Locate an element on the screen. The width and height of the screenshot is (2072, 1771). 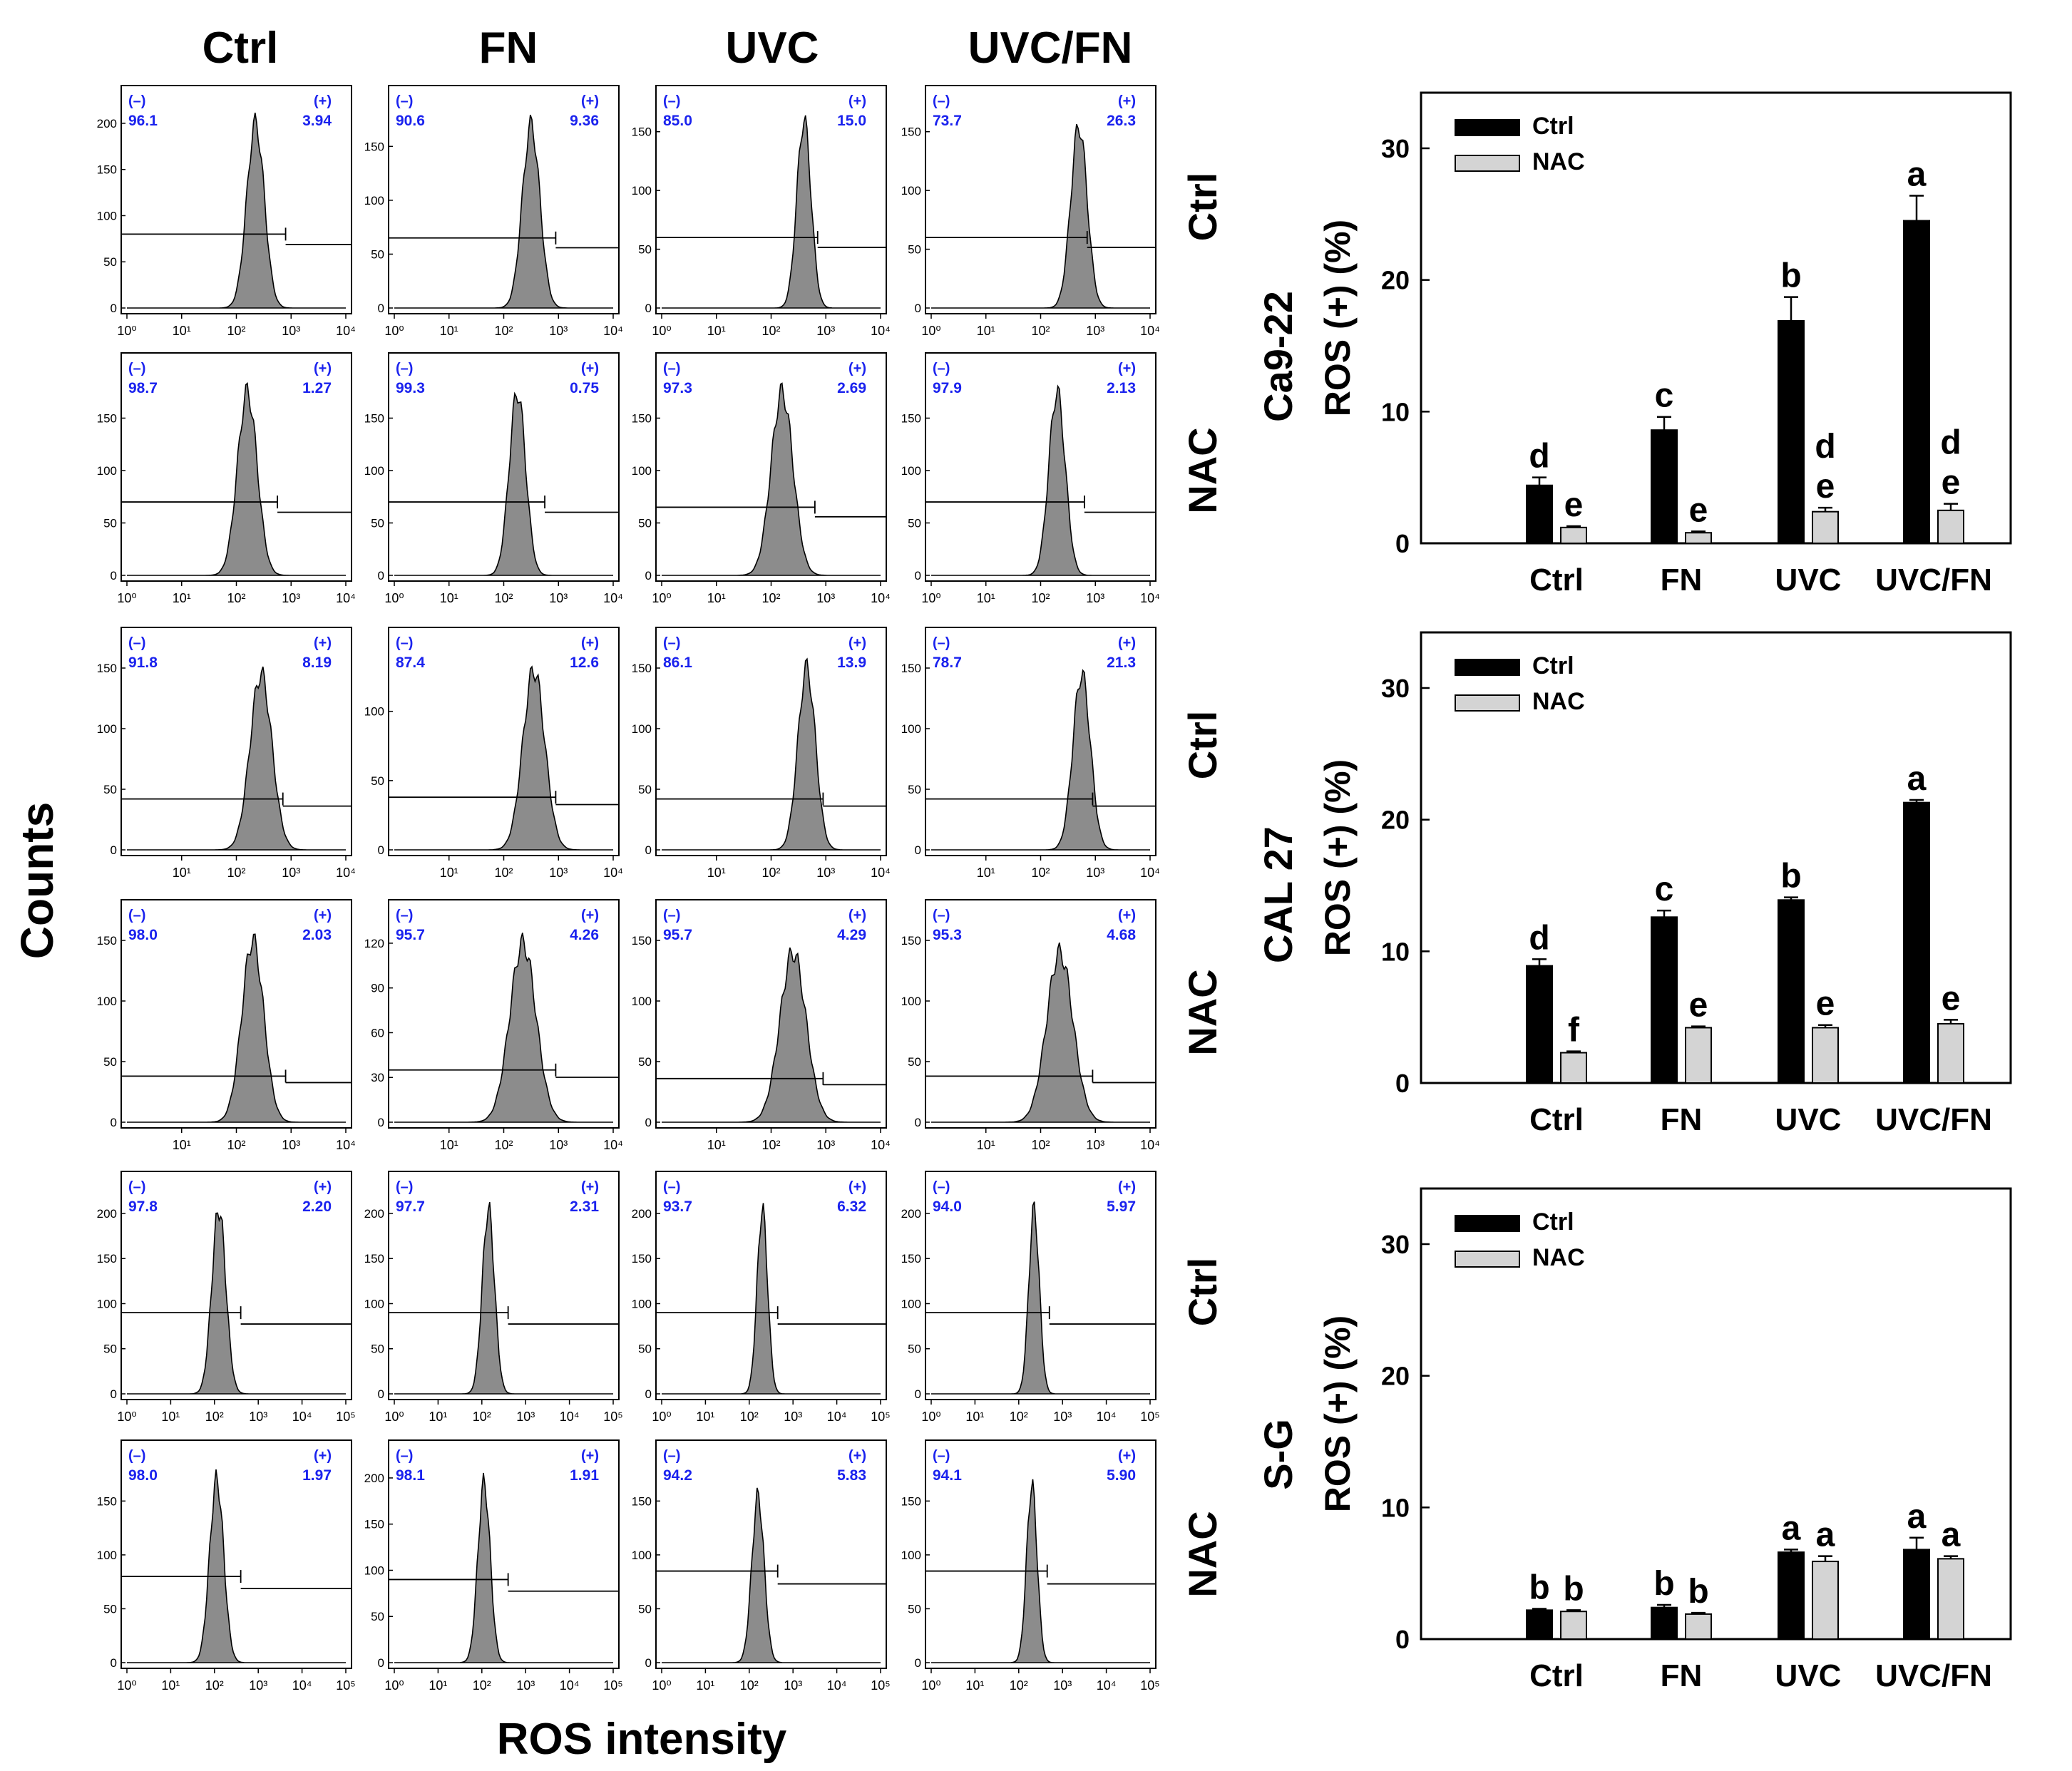
significance-letter: a is located at coordinates (1825, 1535).